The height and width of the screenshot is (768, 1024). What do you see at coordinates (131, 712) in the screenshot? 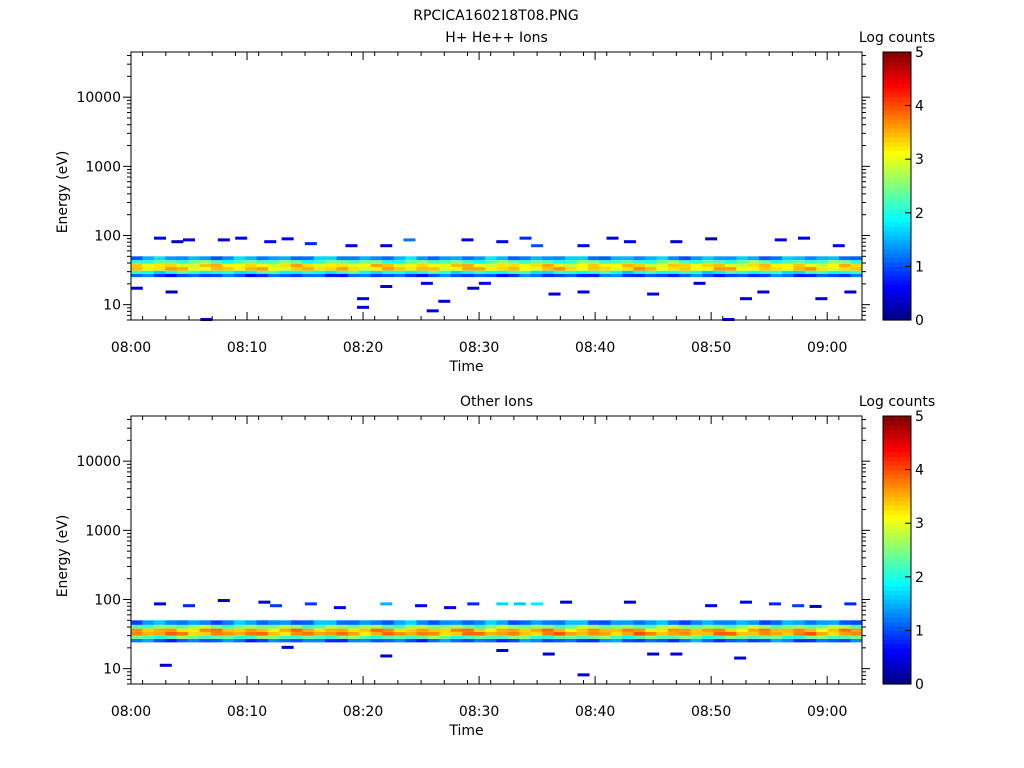
I see `x-tick-label: 08:00` at bounding box center [131, 712].